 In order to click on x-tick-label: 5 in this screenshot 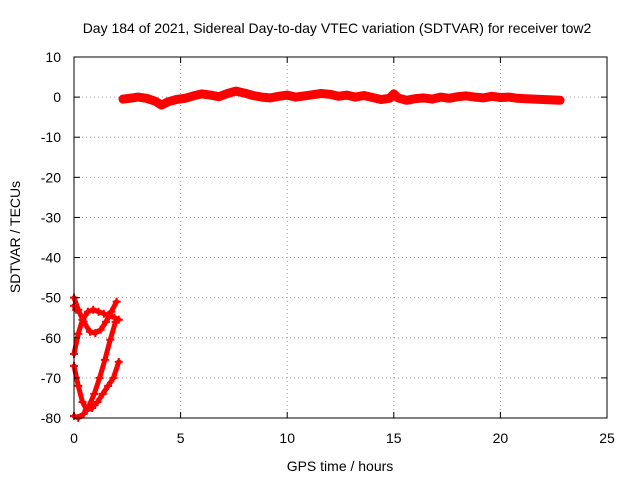, I will do `click(181, 438)`.